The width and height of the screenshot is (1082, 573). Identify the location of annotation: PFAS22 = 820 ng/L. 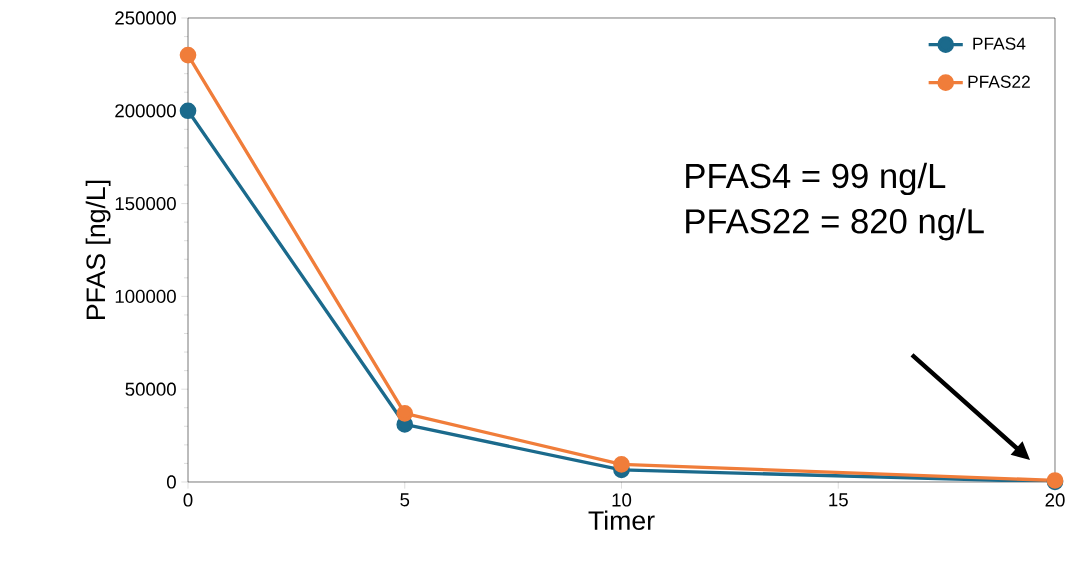
(835, 224).